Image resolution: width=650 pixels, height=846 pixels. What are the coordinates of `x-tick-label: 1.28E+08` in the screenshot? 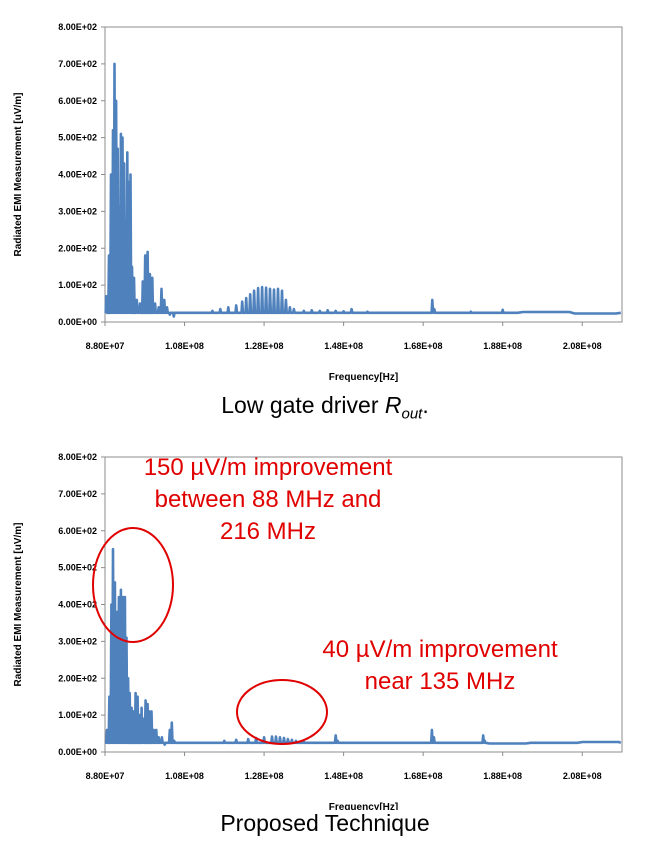 It's located at (264, 346).